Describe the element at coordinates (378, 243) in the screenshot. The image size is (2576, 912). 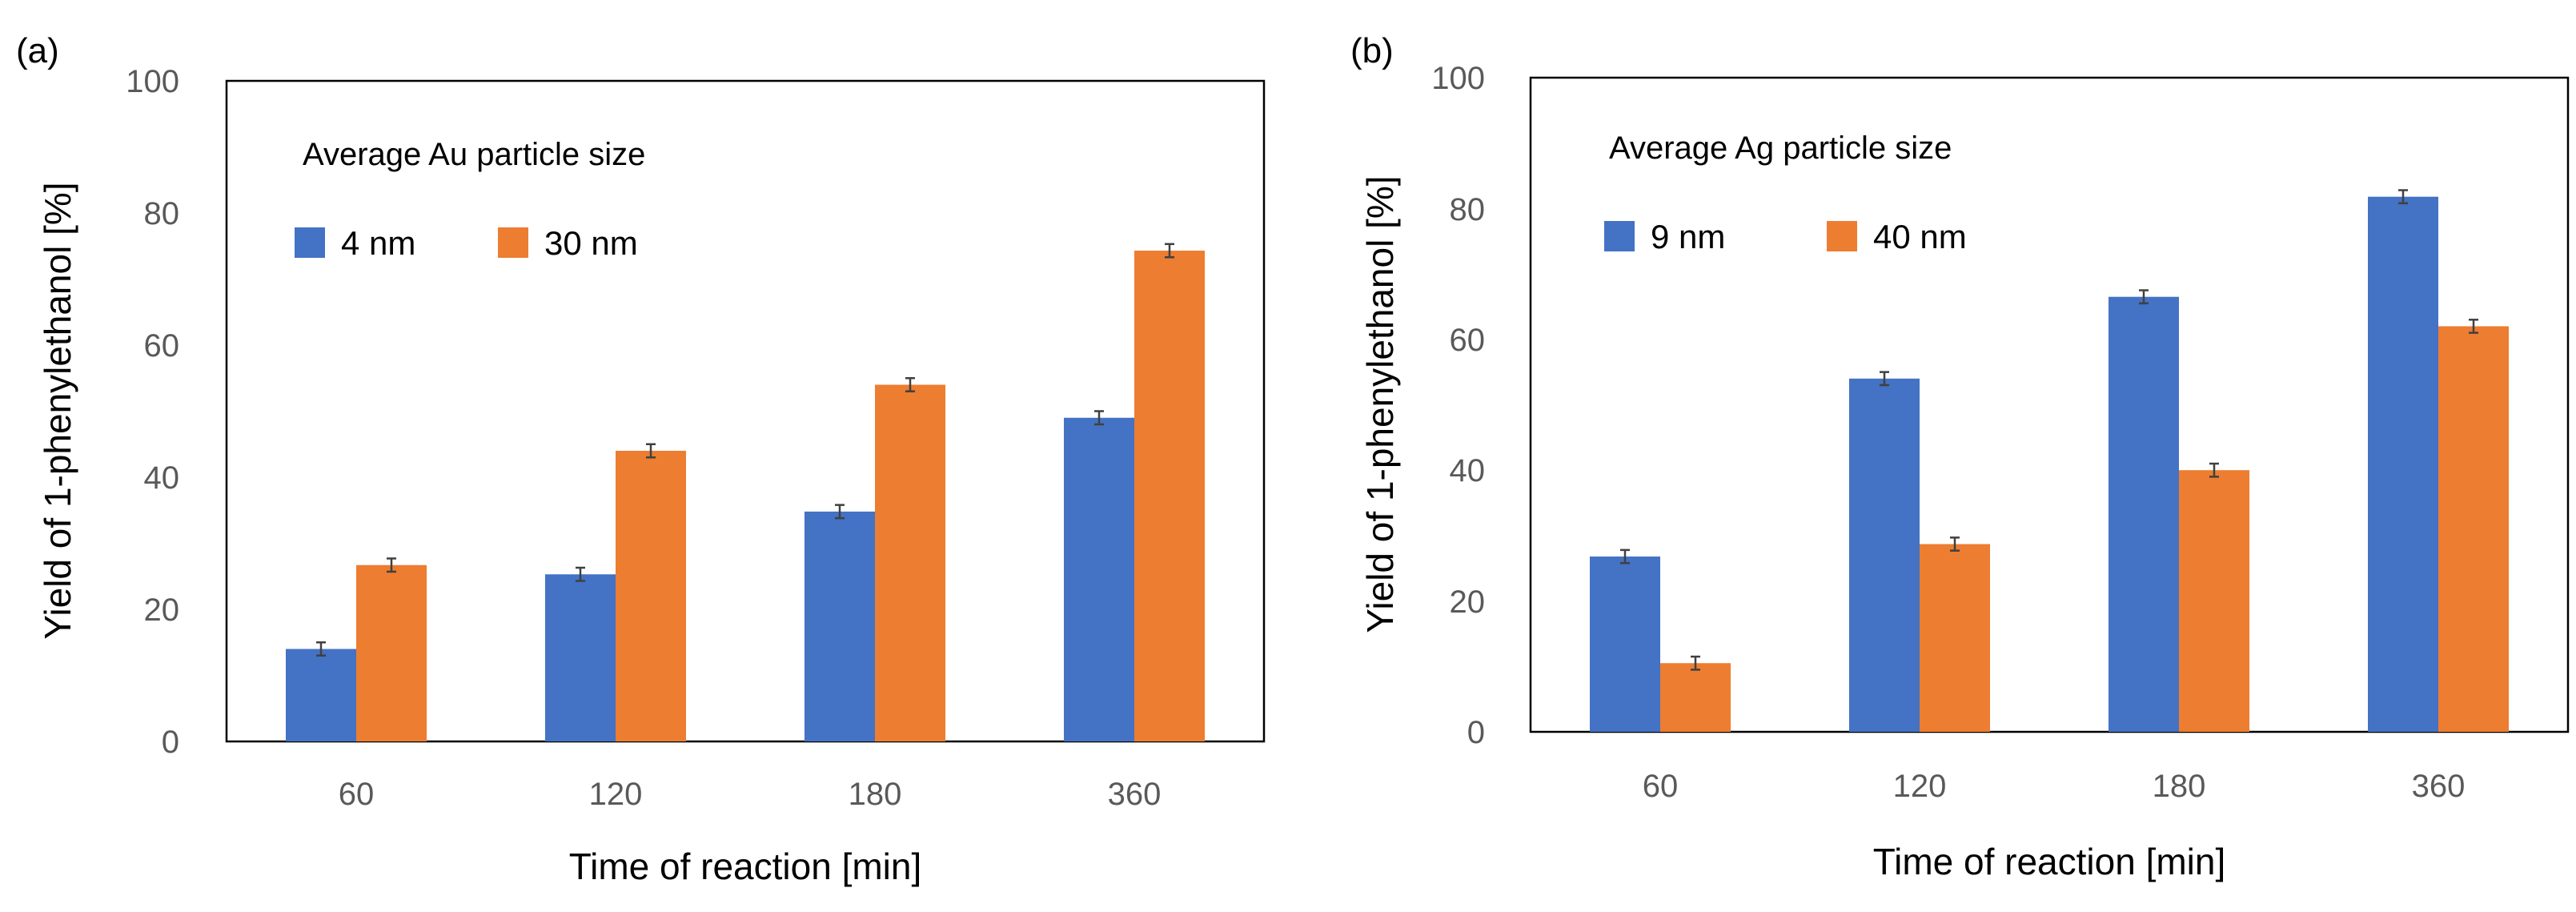
I see `panel-a-legend-label-1: 4 nm` at that location.